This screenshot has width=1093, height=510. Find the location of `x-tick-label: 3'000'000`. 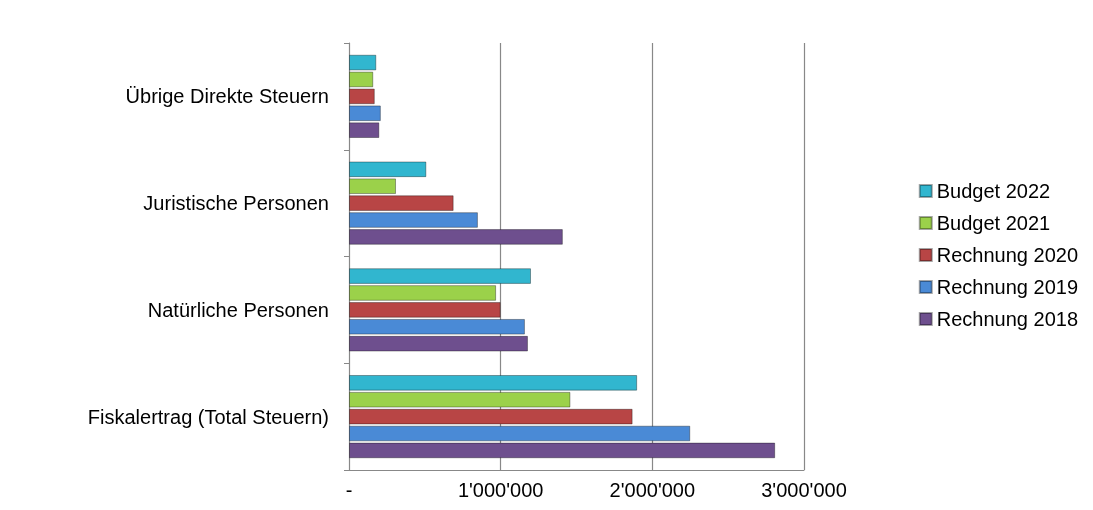

x-tick-label: 3'000'000 is located at coordinates (804, 490).